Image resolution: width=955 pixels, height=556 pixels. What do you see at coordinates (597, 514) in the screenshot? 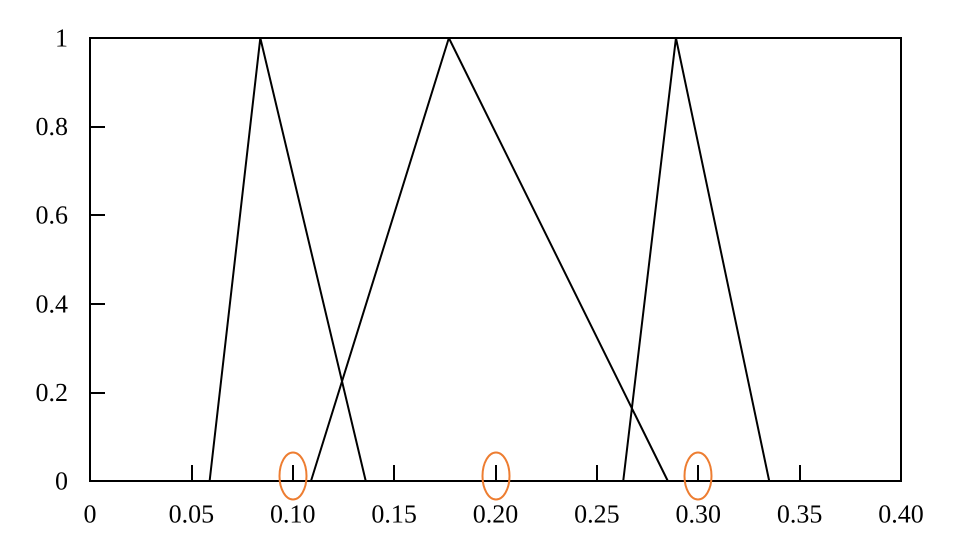
I see `x-tick-label: 0.25` at bounding box center [597, 514].